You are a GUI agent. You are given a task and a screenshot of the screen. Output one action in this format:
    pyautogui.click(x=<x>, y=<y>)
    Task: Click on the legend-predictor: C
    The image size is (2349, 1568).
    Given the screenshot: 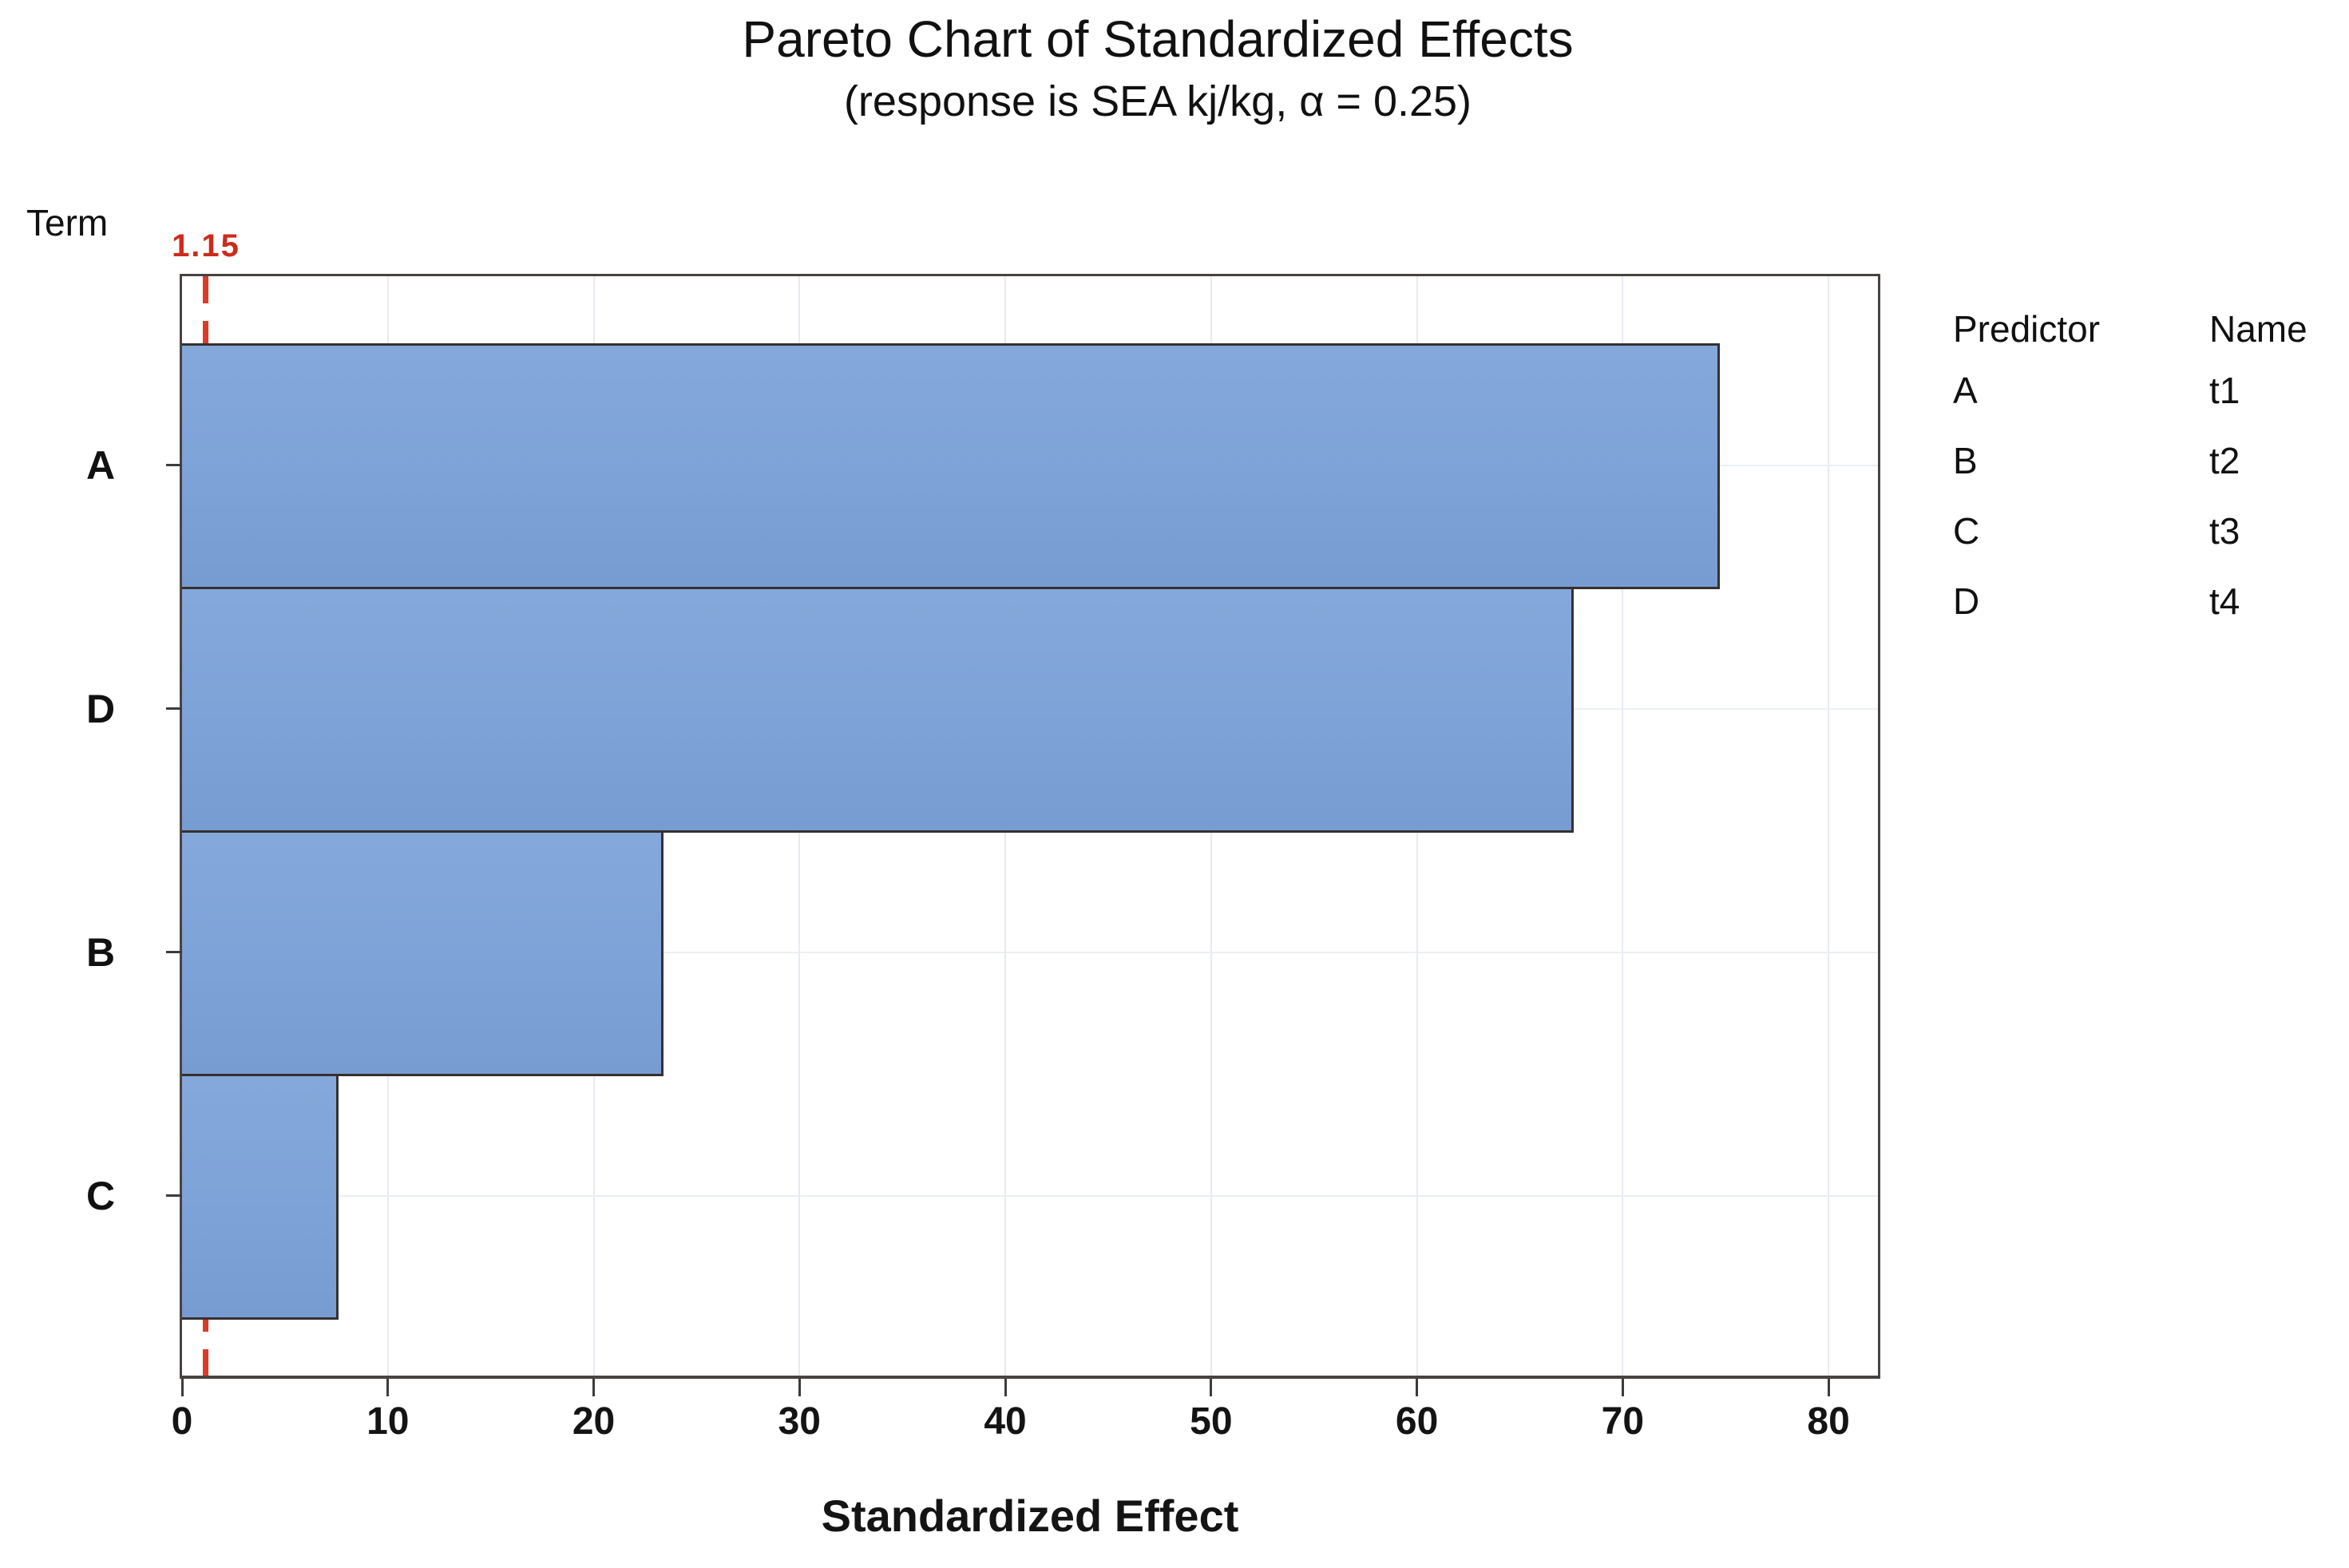 What is the action you would take?
    pyautogui.click(x=1966, y=531)
    